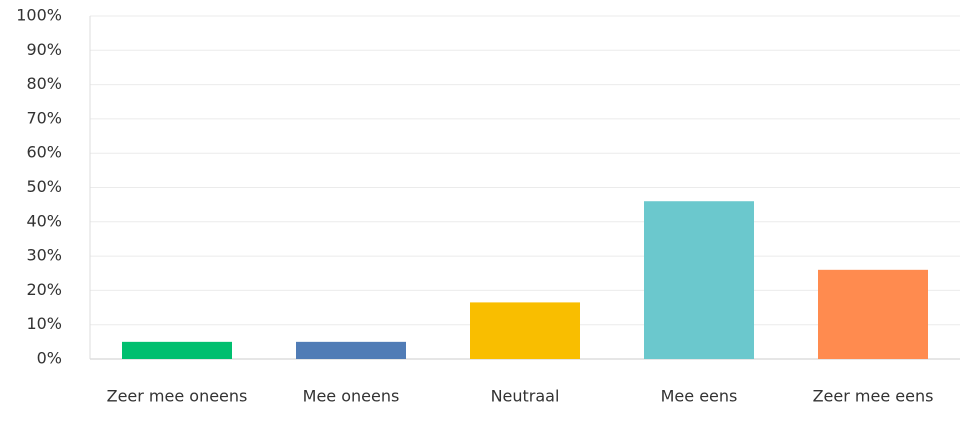 The width and height of the screenshot is (972, 437). Describe the element at coordinates (39, 15) in the screenshot. I see `y-tick-label: 100%` at that location.